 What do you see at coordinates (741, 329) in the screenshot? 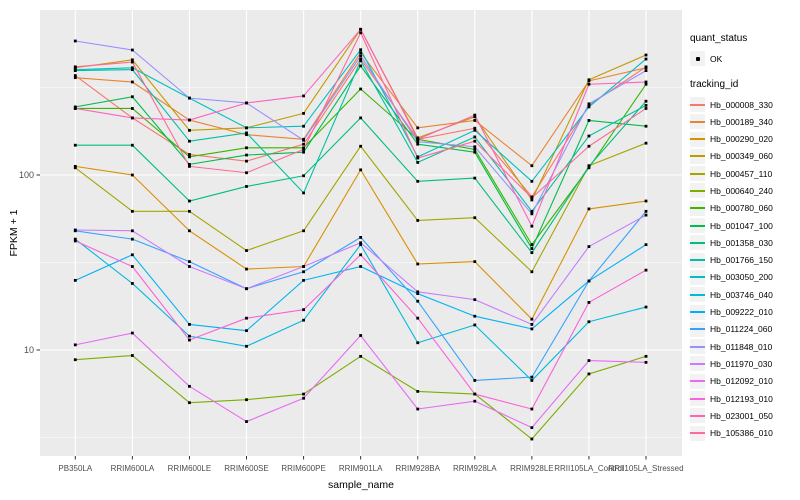
I see `legend-item-label: Hb_011224_060` at bounding box center [741, 329].